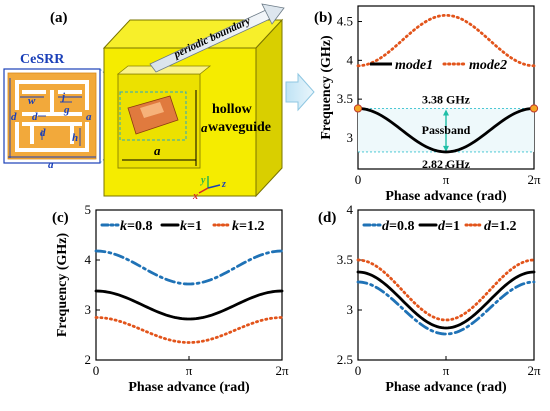 This screenshot has height=411, width=550. What do you see at coordinates (63, 97) in the screenshot?
I see `dim-j: j` at bounding box center [63, 97].